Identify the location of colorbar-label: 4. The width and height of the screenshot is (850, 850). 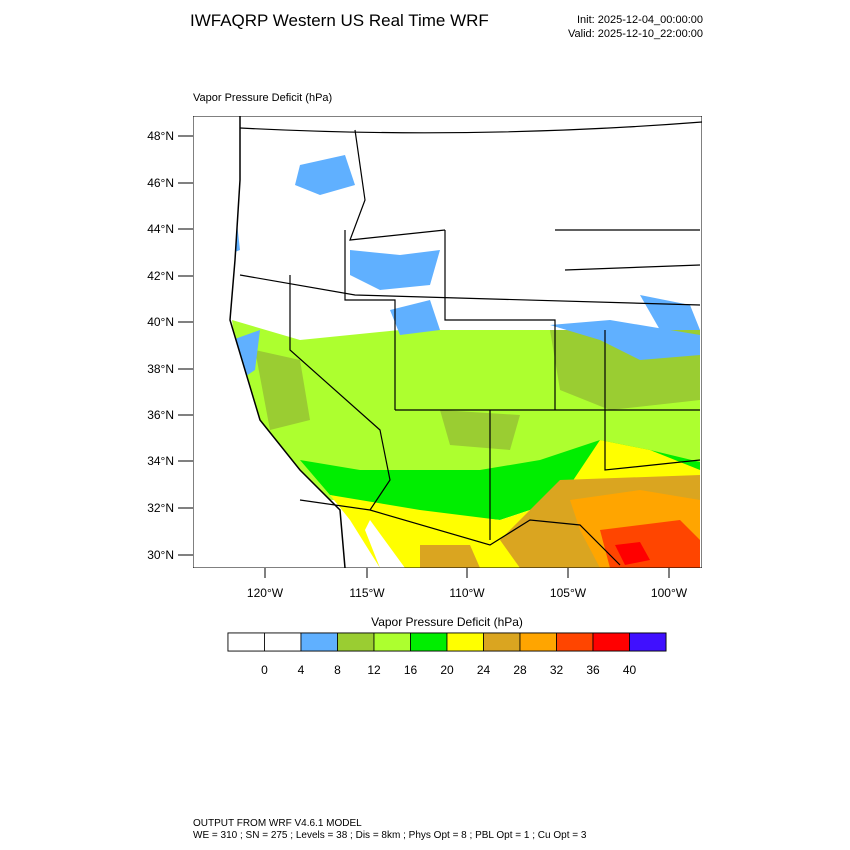
(301, 670).